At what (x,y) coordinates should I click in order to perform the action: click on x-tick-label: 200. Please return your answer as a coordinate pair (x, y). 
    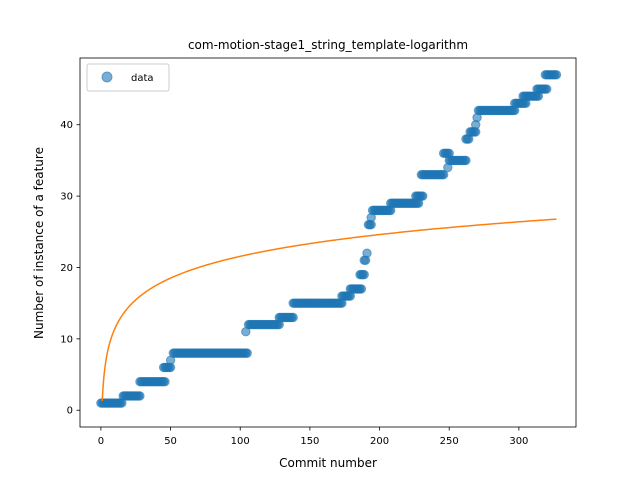
    Looking at the image, I should click on (379, 441).